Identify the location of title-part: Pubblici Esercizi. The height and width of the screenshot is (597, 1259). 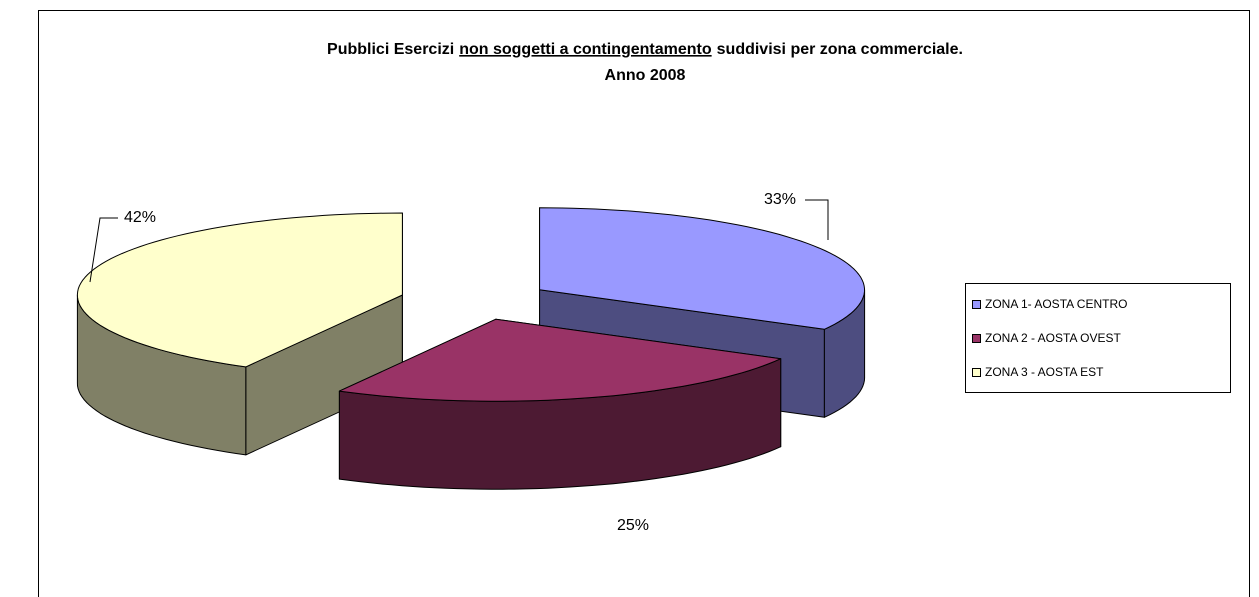
(390, 49).